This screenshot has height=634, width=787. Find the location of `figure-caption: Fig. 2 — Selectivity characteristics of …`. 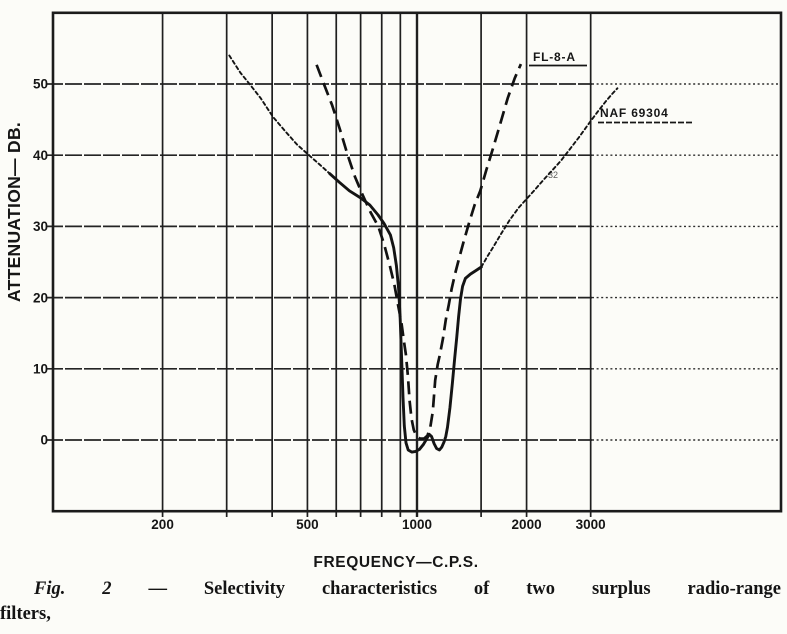

figure-caption: Fig. 2 — Selectivity characteristics of … is located at coordinates (390, 602).